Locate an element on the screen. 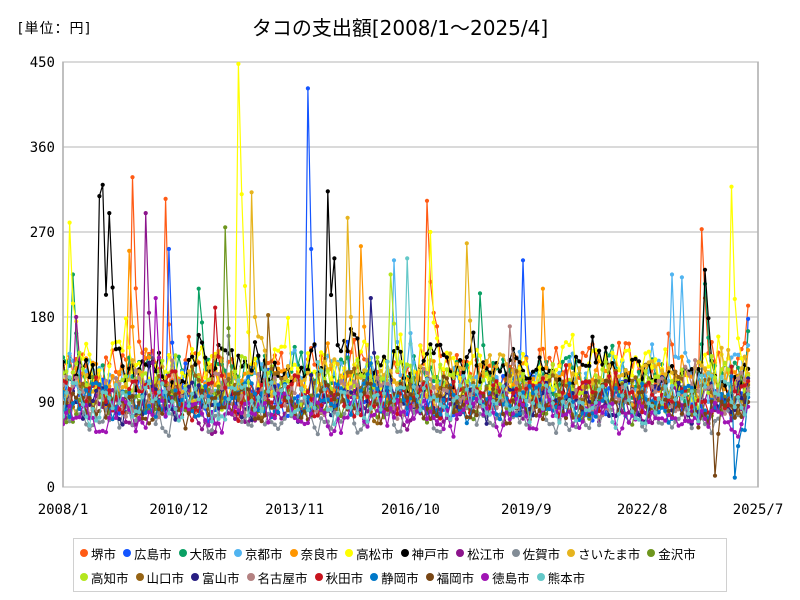 The height and width of the screenshot is (600, 800). legend-item: 高知市 is located at coordinates (104, 577).